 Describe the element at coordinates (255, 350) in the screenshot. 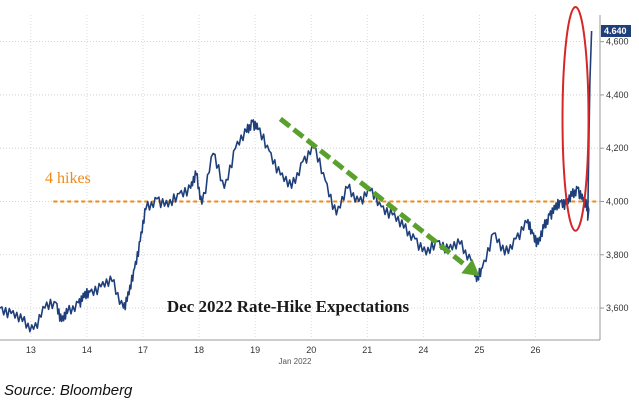

I see `x-tick-label: 19` at that location.